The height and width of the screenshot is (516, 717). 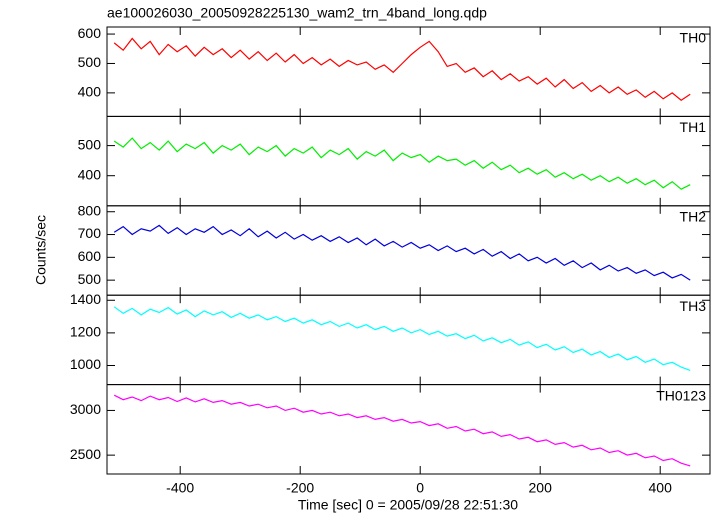 What do you see at coordinates (85, 299) in the screenshot?
I see `y-tick-label: 1400` at bounding box center [85, 299].